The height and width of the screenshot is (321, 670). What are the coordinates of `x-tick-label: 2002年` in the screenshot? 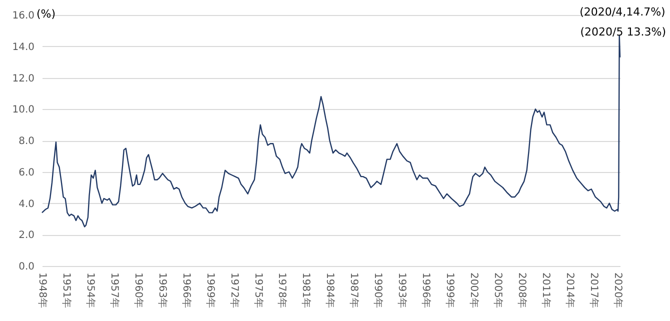 It's located at (474, 290).